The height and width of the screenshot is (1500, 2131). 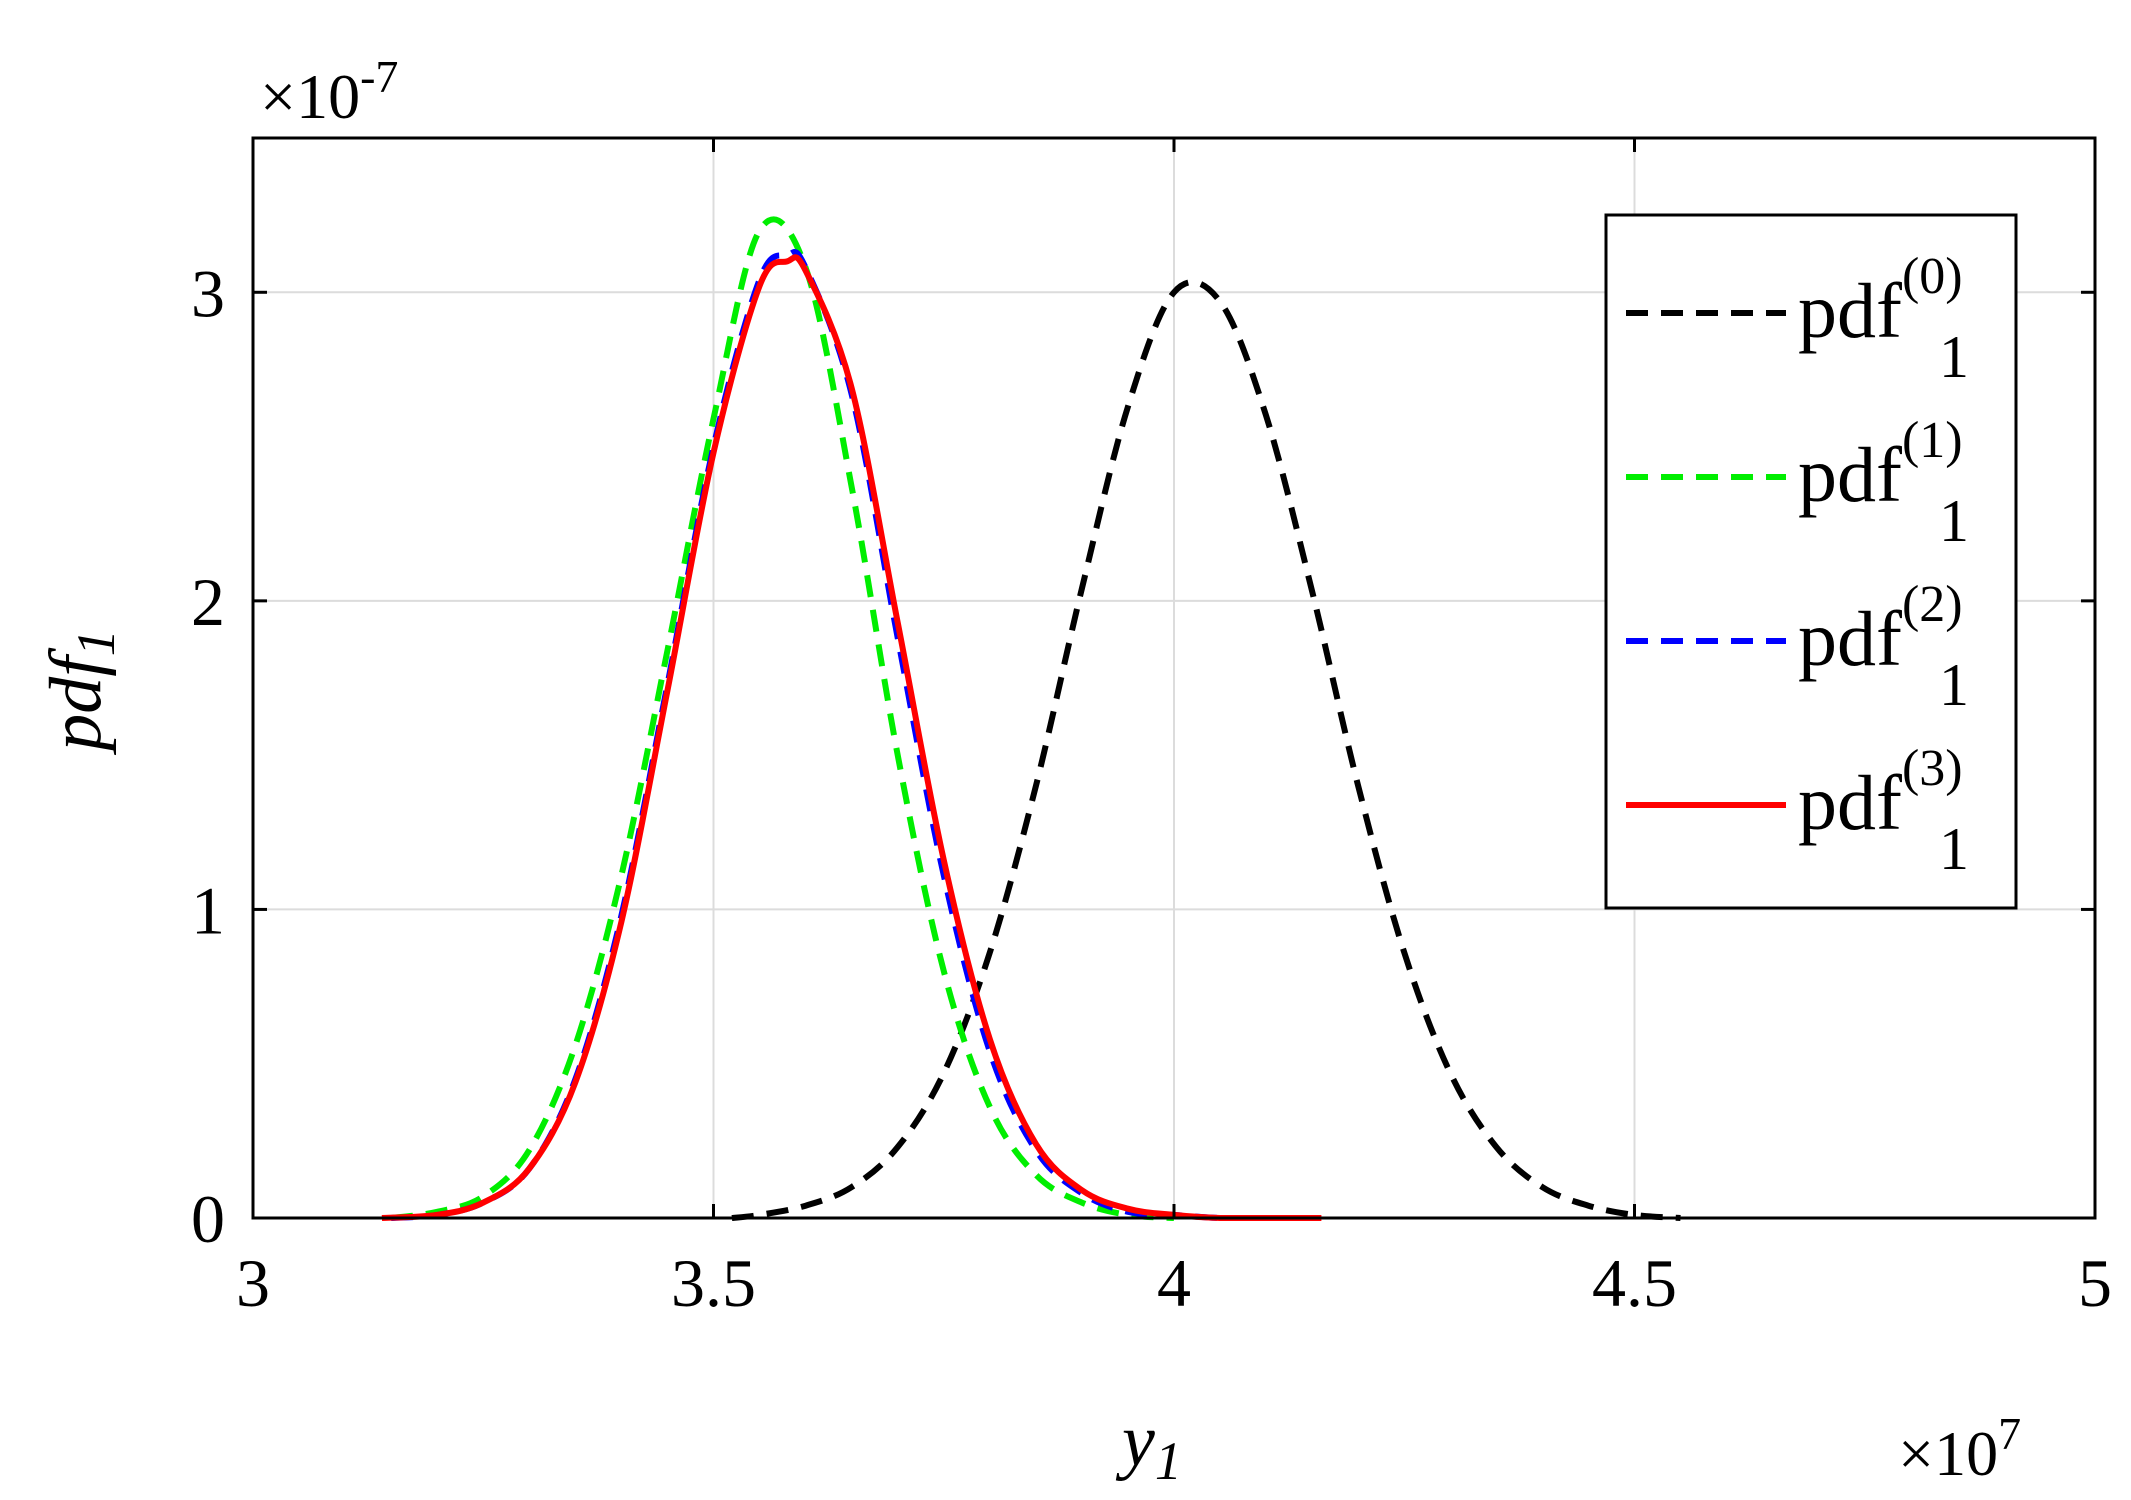 What do you see at coordinates (208, 910) in the screenshot?
I see `y-tick-label: 1` at bounding box center [208, 910].